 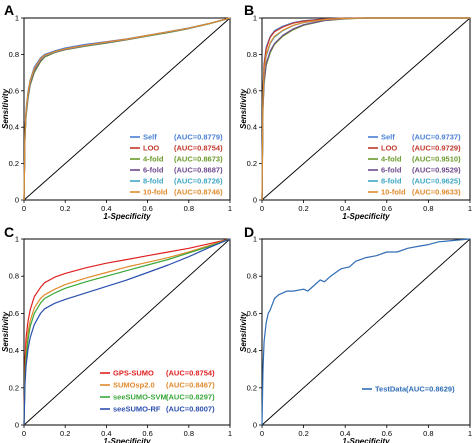 What do you see at coordinates (436, 192) in the screenshot?
I see `legend-auc-value: (AUC=0.9633)` at bounding box center [436, 192].